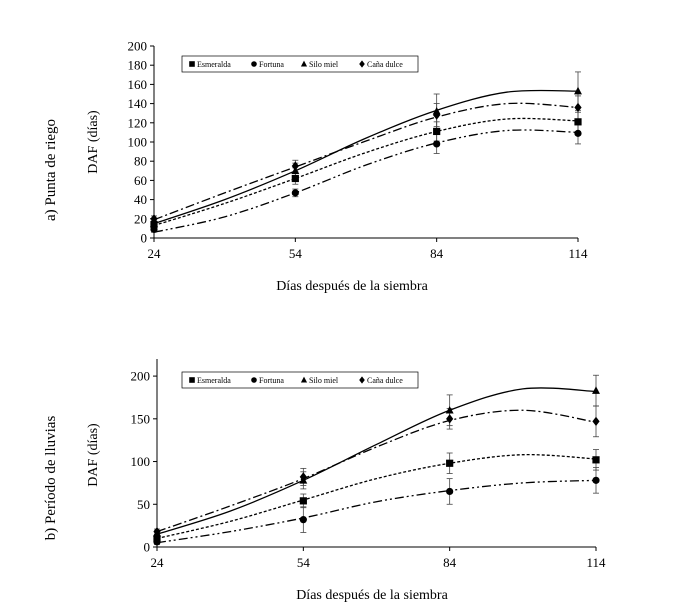 This screenshot has height=615, width=681. Describe the element at coordinates (140, 180) in the screenshot. I see `y-tick-label: 60` at that location.